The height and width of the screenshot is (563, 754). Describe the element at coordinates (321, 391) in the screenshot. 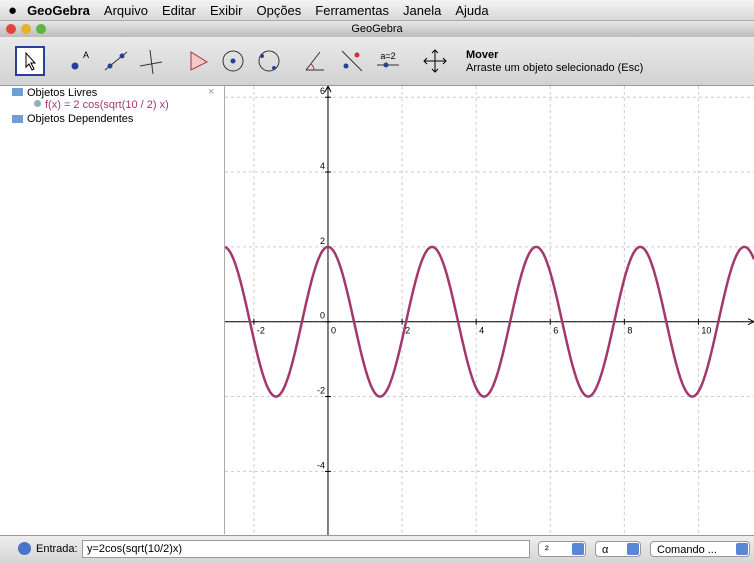

I see `y-tick-label: -2` at that location.